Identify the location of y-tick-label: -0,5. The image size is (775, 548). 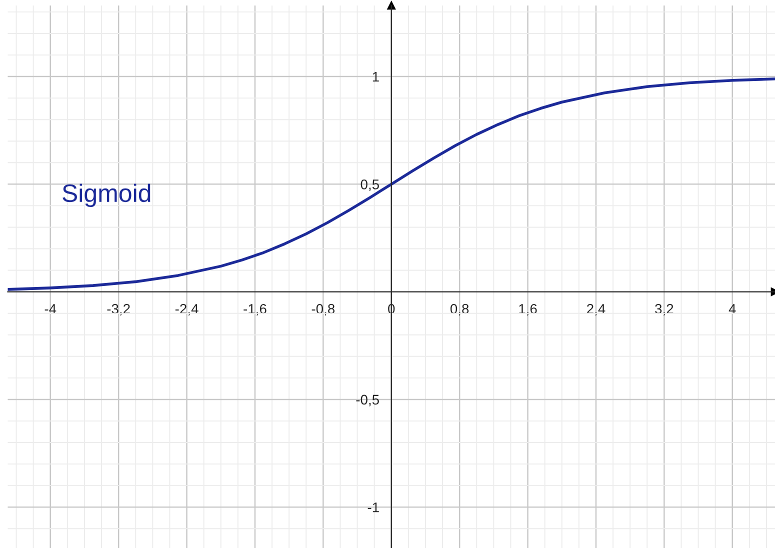
(367, 400).